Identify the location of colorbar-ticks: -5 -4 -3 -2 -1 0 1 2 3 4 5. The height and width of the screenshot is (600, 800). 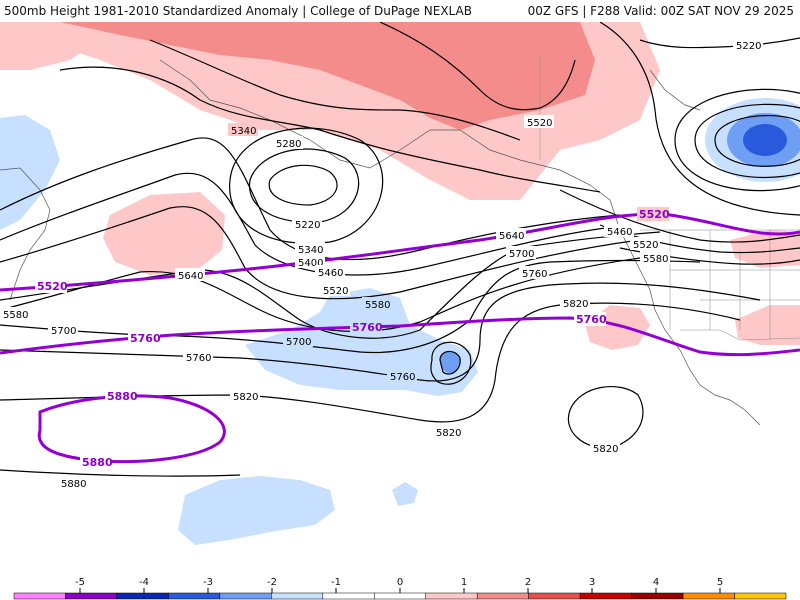
(399, 585).